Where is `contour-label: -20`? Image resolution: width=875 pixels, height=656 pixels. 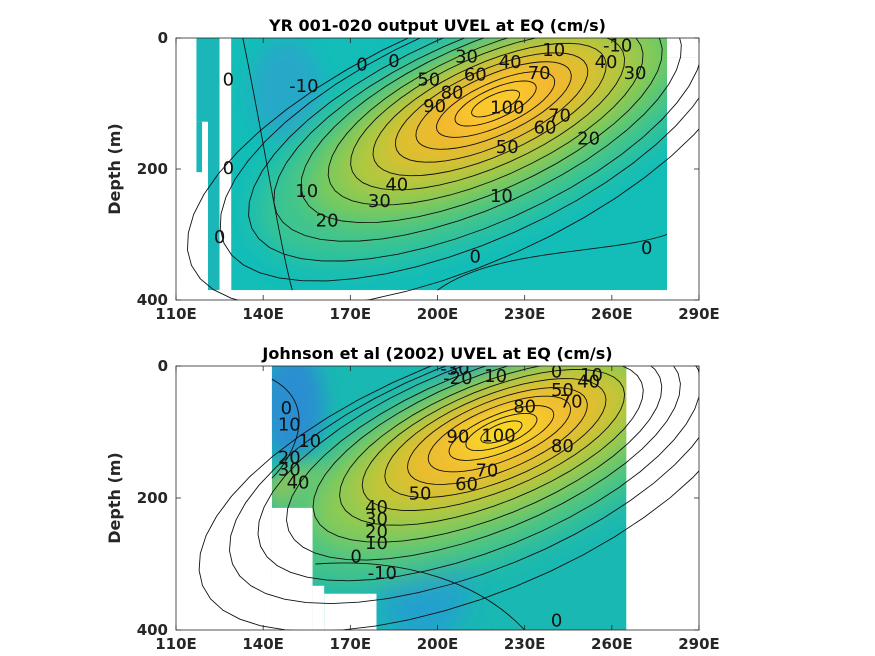
contour-label: -20 is located at coordinates (457, 378).